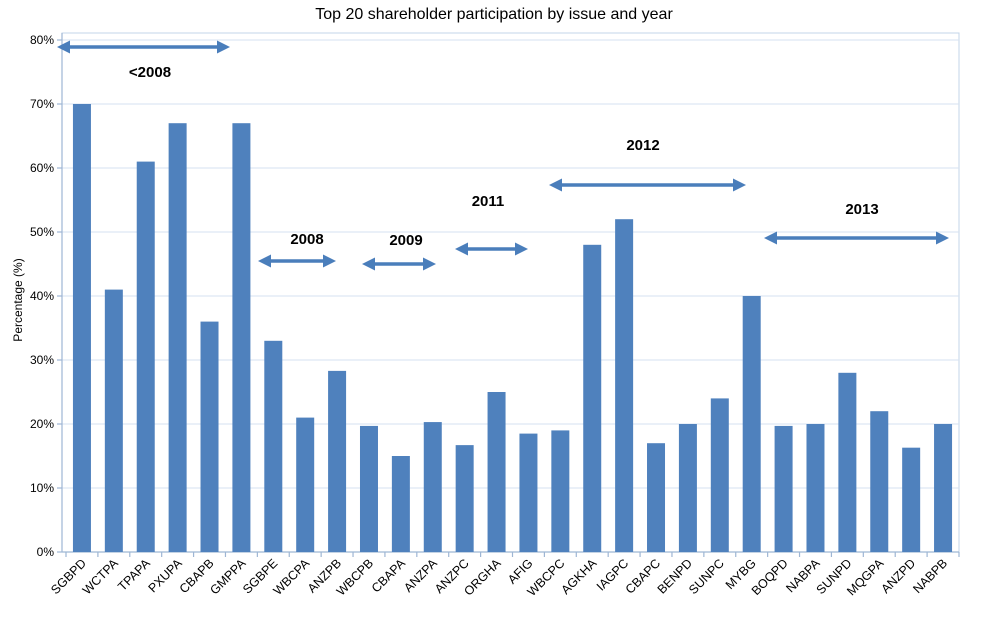 Image resolution: width=988 pixels, height=617 pixels. Describe the element at coordinates (911, 499) in the screenshot. I see `bar-ANZPD` at that location.